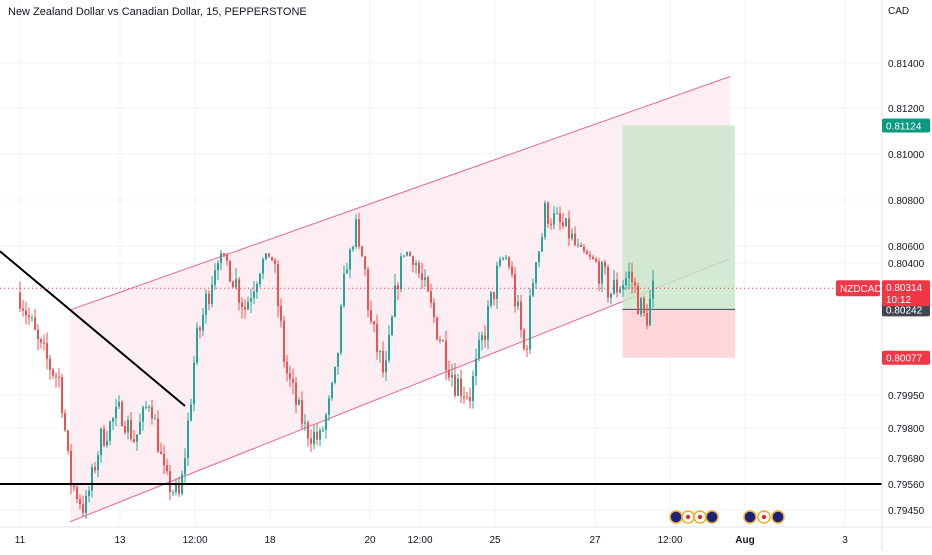 The width and height of the screenshot is (932, 555). What do you see at coordinates (907, 275) in the screenshot?
I see `price-axis-bg` at bounding box center [907, 275].